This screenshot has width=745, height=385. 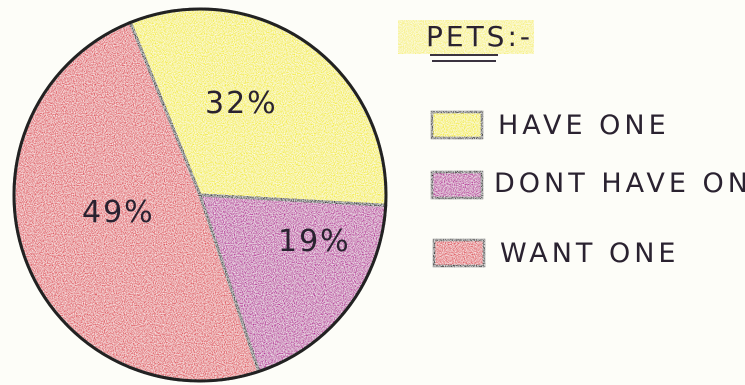 What do you see at coordinates (118, 212) in the screenshot?
I see `slice-label-want-one: 49%` at bounding box center [118, 212].